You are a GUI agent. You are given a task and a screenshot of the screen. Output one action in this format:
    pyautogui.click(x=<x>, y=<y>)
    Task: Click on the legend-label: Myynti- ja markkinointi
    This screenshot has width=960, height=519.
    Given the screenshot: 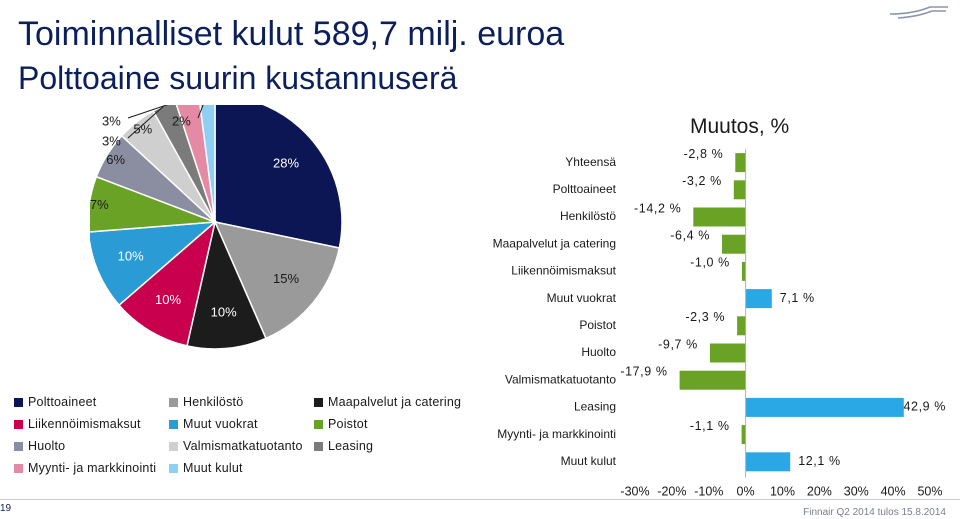 What is the action you would take?
    pyautogui.click(x=92, y=468)
    